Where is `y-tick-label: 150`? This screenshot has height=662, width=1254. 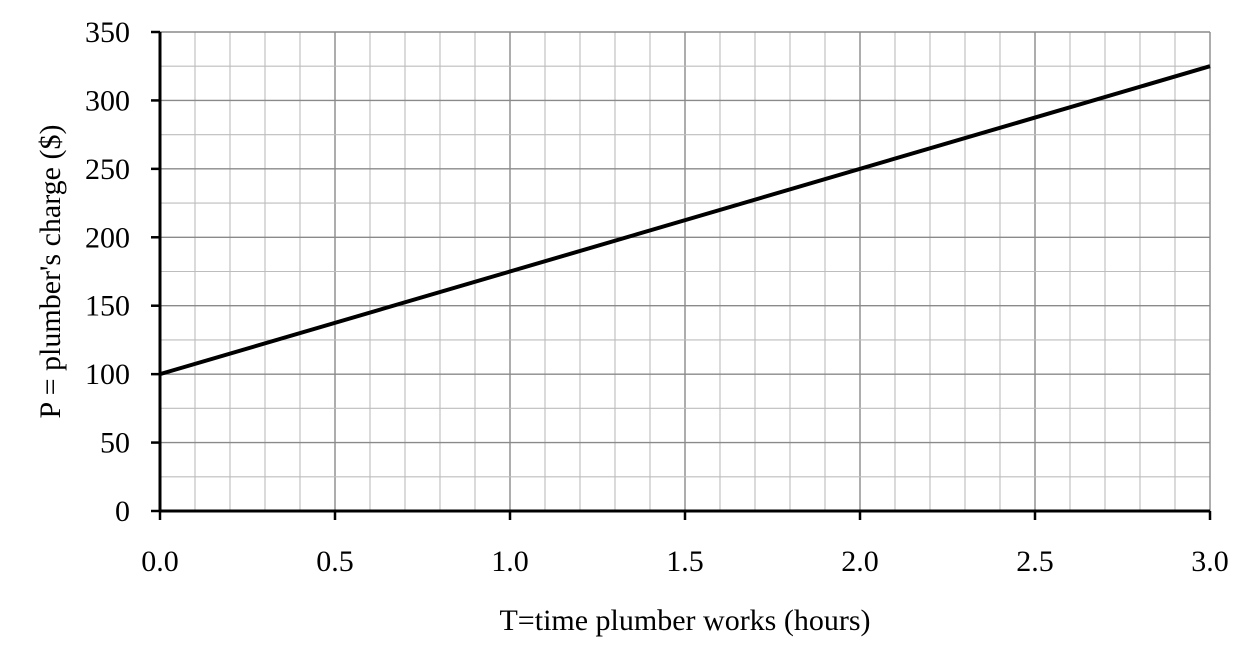 y-tick-label: 150 is located at coordinates (107, 306).